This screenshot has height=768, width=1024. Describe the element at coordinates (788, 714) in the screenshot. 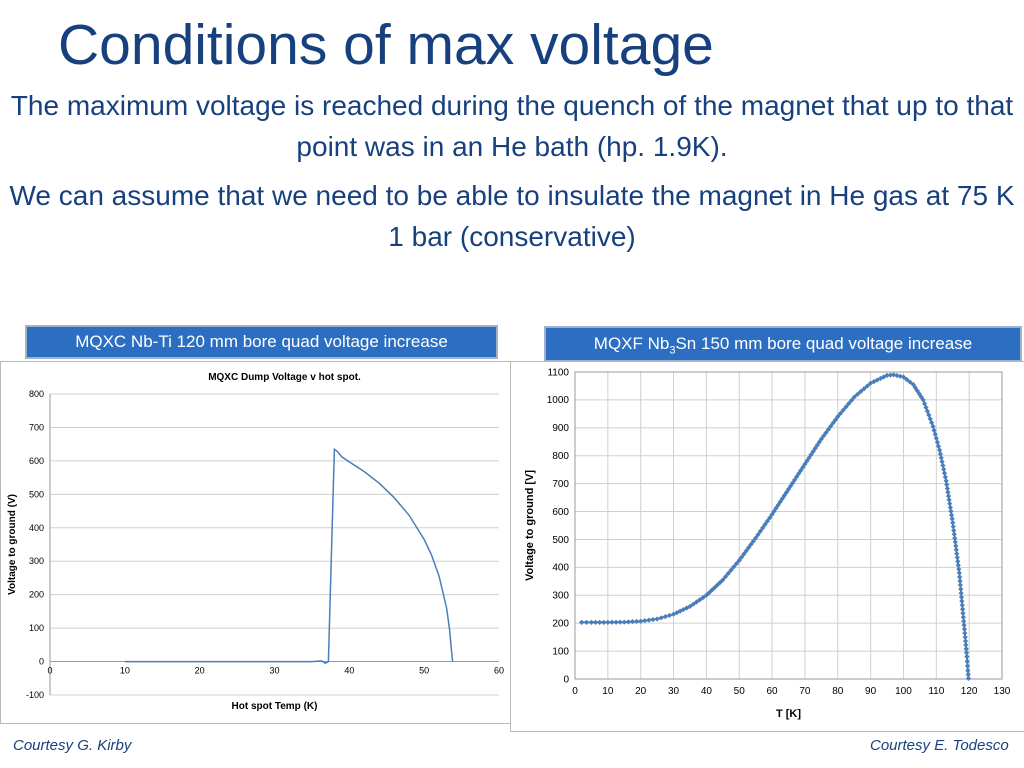

I see `x-axis-label: T [K]` at that location.